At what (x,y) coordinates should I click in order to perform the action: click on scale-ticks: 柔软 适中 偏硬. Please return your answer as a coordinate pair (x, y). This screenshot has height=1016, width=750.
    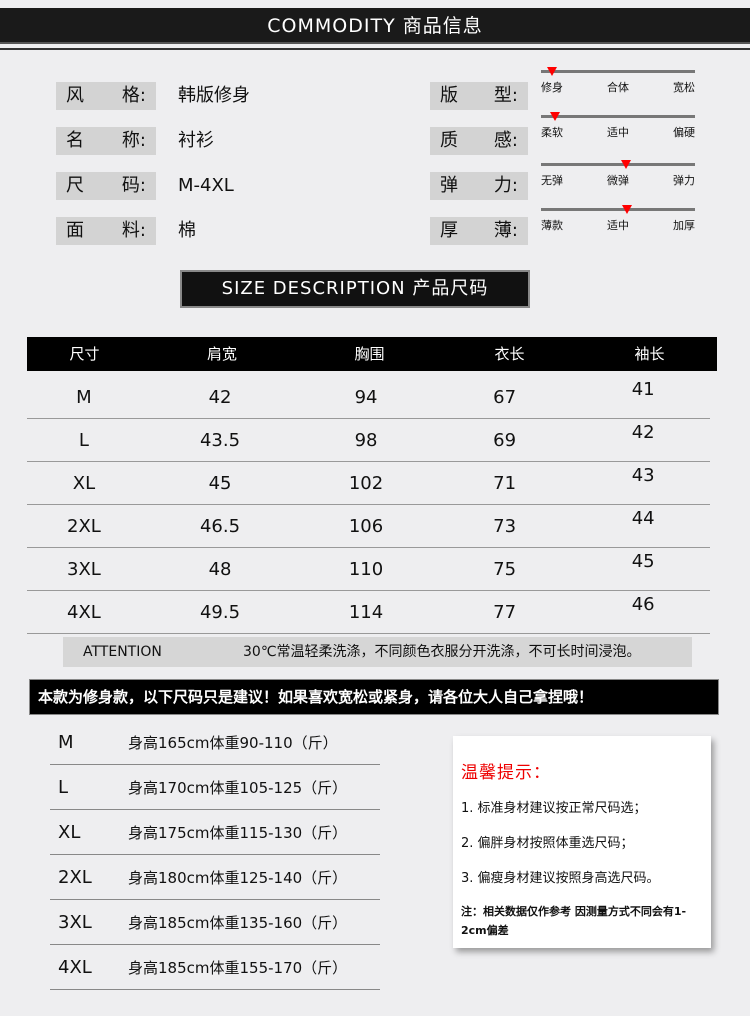
    Looking at the image, I should click on (618, 132).